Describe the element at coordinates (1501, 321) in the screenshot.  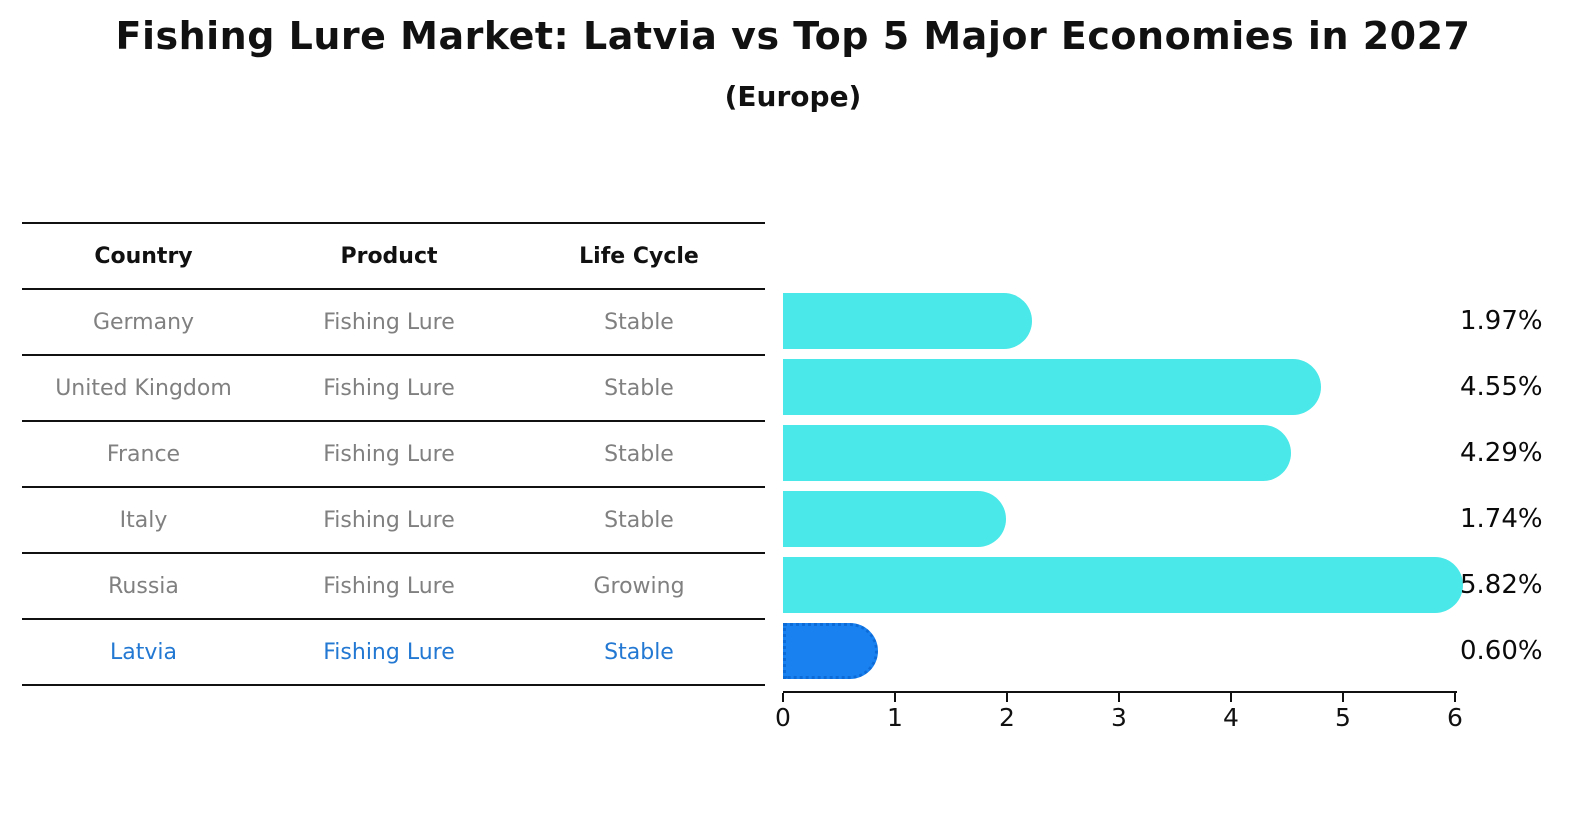
I see `value-label-germany: 1.97%` at that location.